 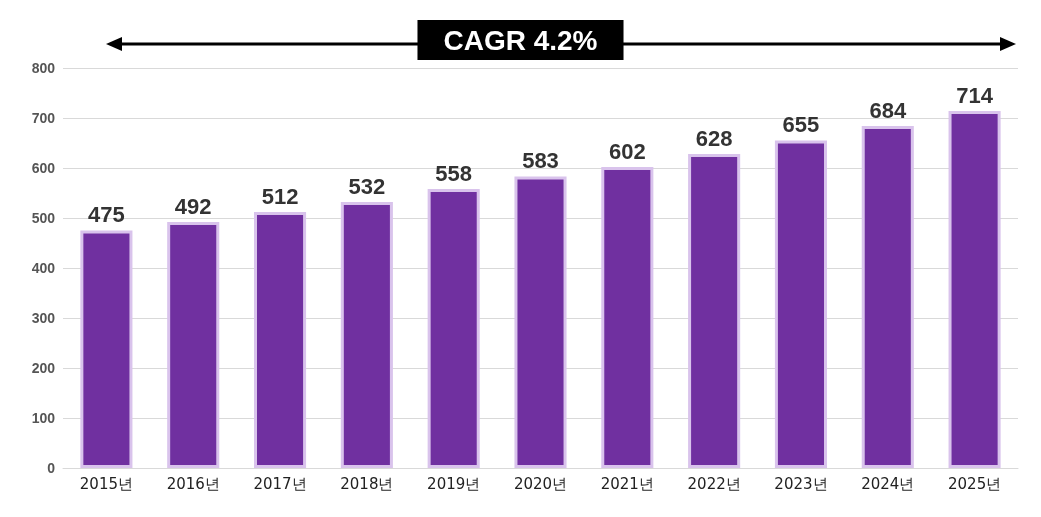 I want to click on data-label: 684, so click(x=888, y=110).